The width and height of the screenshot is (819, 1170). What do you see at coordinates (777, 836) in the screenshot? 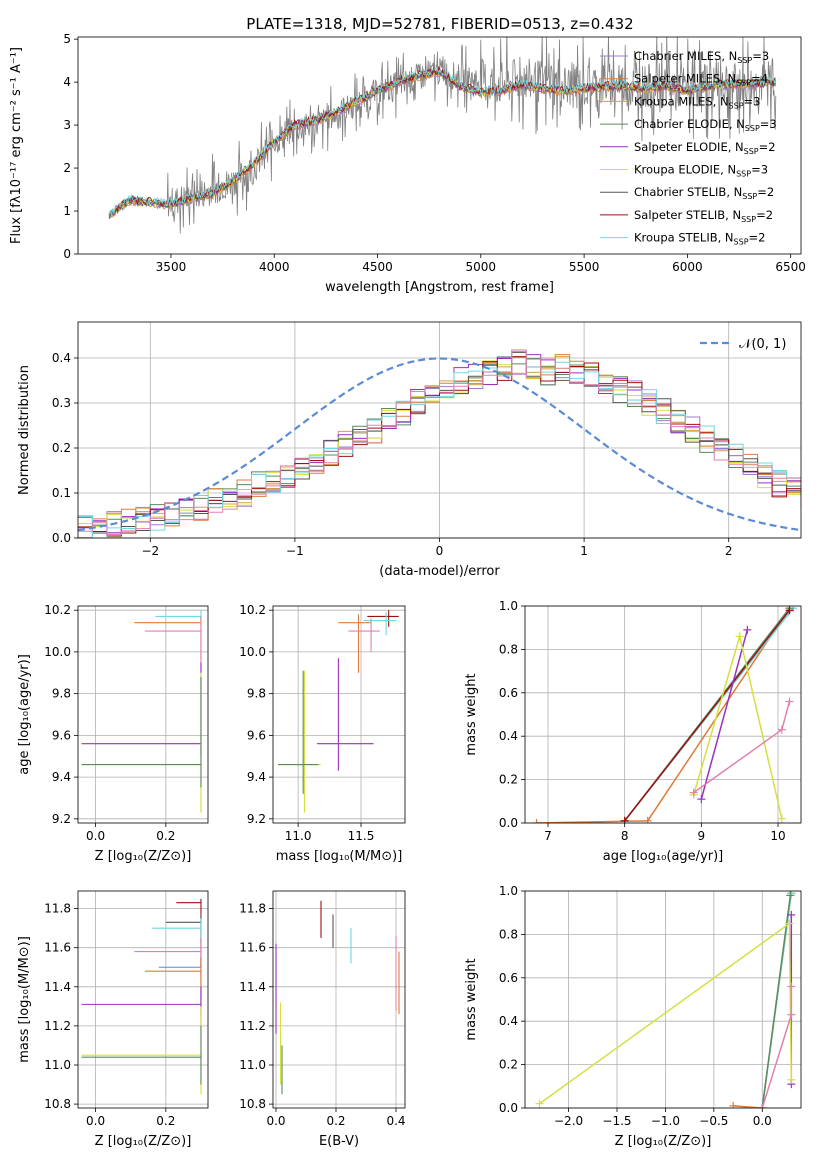
I see `x-tick-label: 10` at bounding box center [777, 836].